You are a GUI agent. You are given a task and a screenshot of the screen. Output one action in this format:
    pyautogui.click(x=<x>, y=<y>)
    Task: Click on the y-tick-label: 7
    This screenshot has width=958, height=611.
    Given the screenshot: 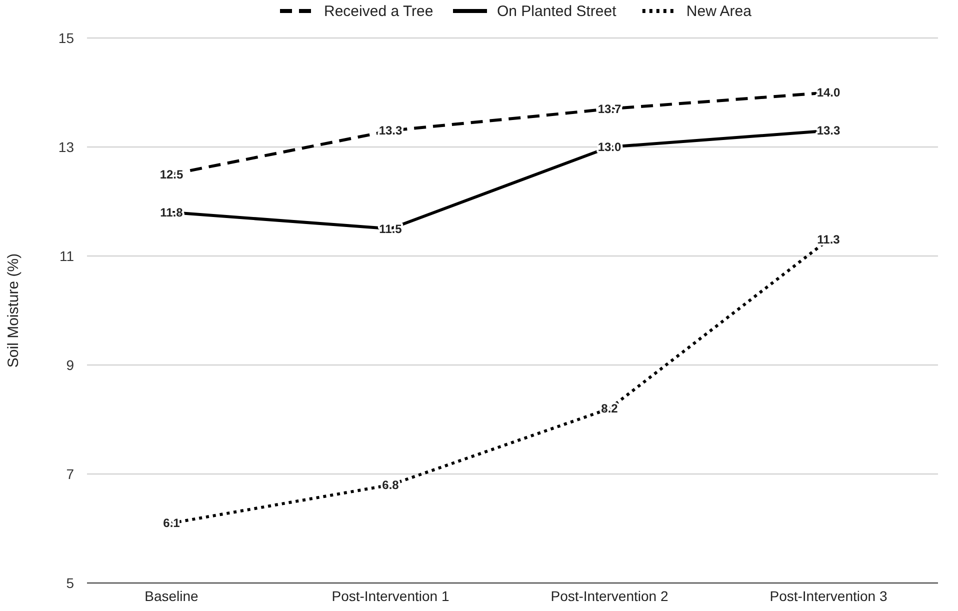 What is the action you would take?
    pyautogui.click(x=70, y=474)
    